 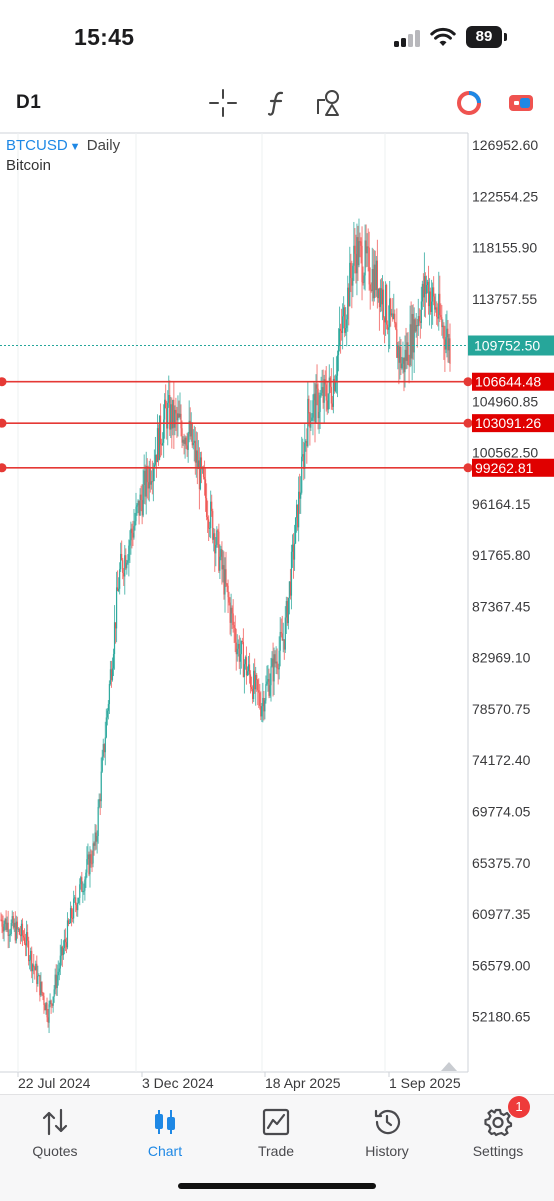 I want to click on crosshair-icon, so click(x=223, y=103).